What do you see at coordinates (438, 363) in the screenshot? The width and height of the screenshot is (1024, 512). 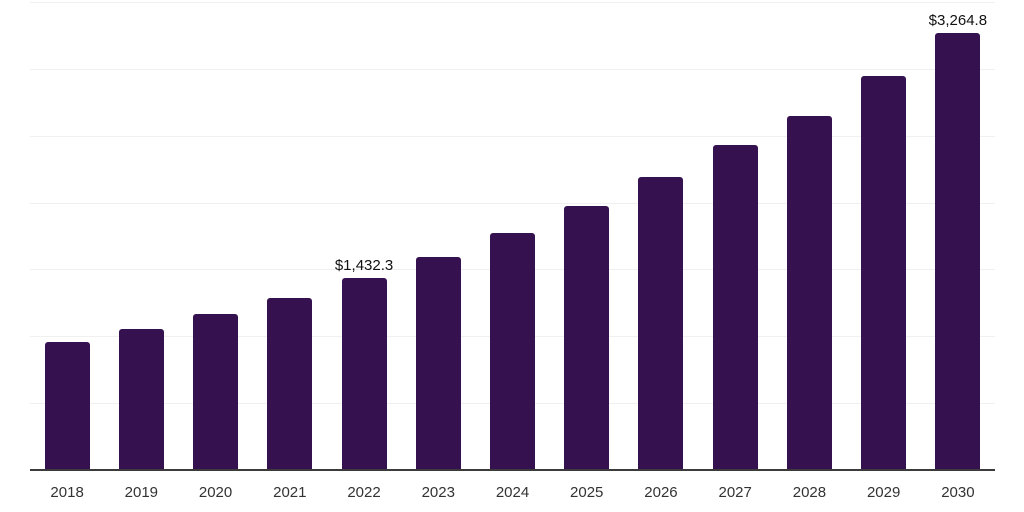 I see `bar-2023` at bounding box center [438, 363].